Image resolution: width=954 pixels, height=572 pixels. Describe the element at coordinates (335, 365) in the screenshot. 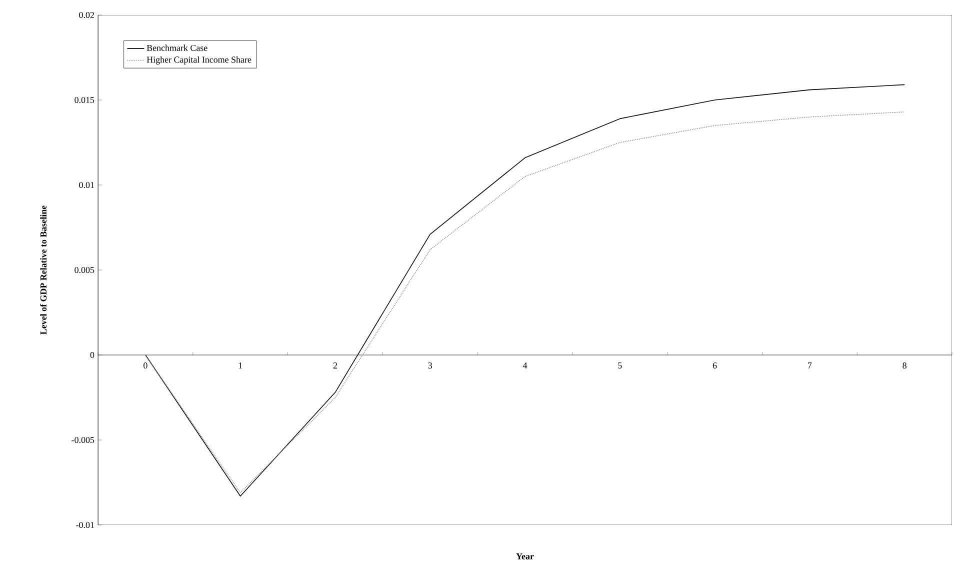

I see `x-tick-label: 2` at that location.